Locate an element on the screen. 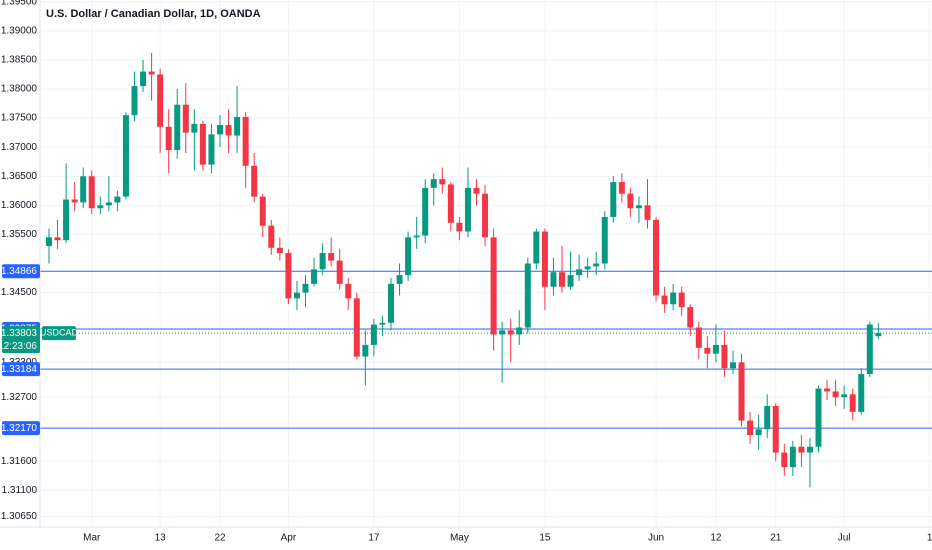 The height and width of the screenshot is (550, 932). level-label: 1.32170 is located at coordinates (19, 428).